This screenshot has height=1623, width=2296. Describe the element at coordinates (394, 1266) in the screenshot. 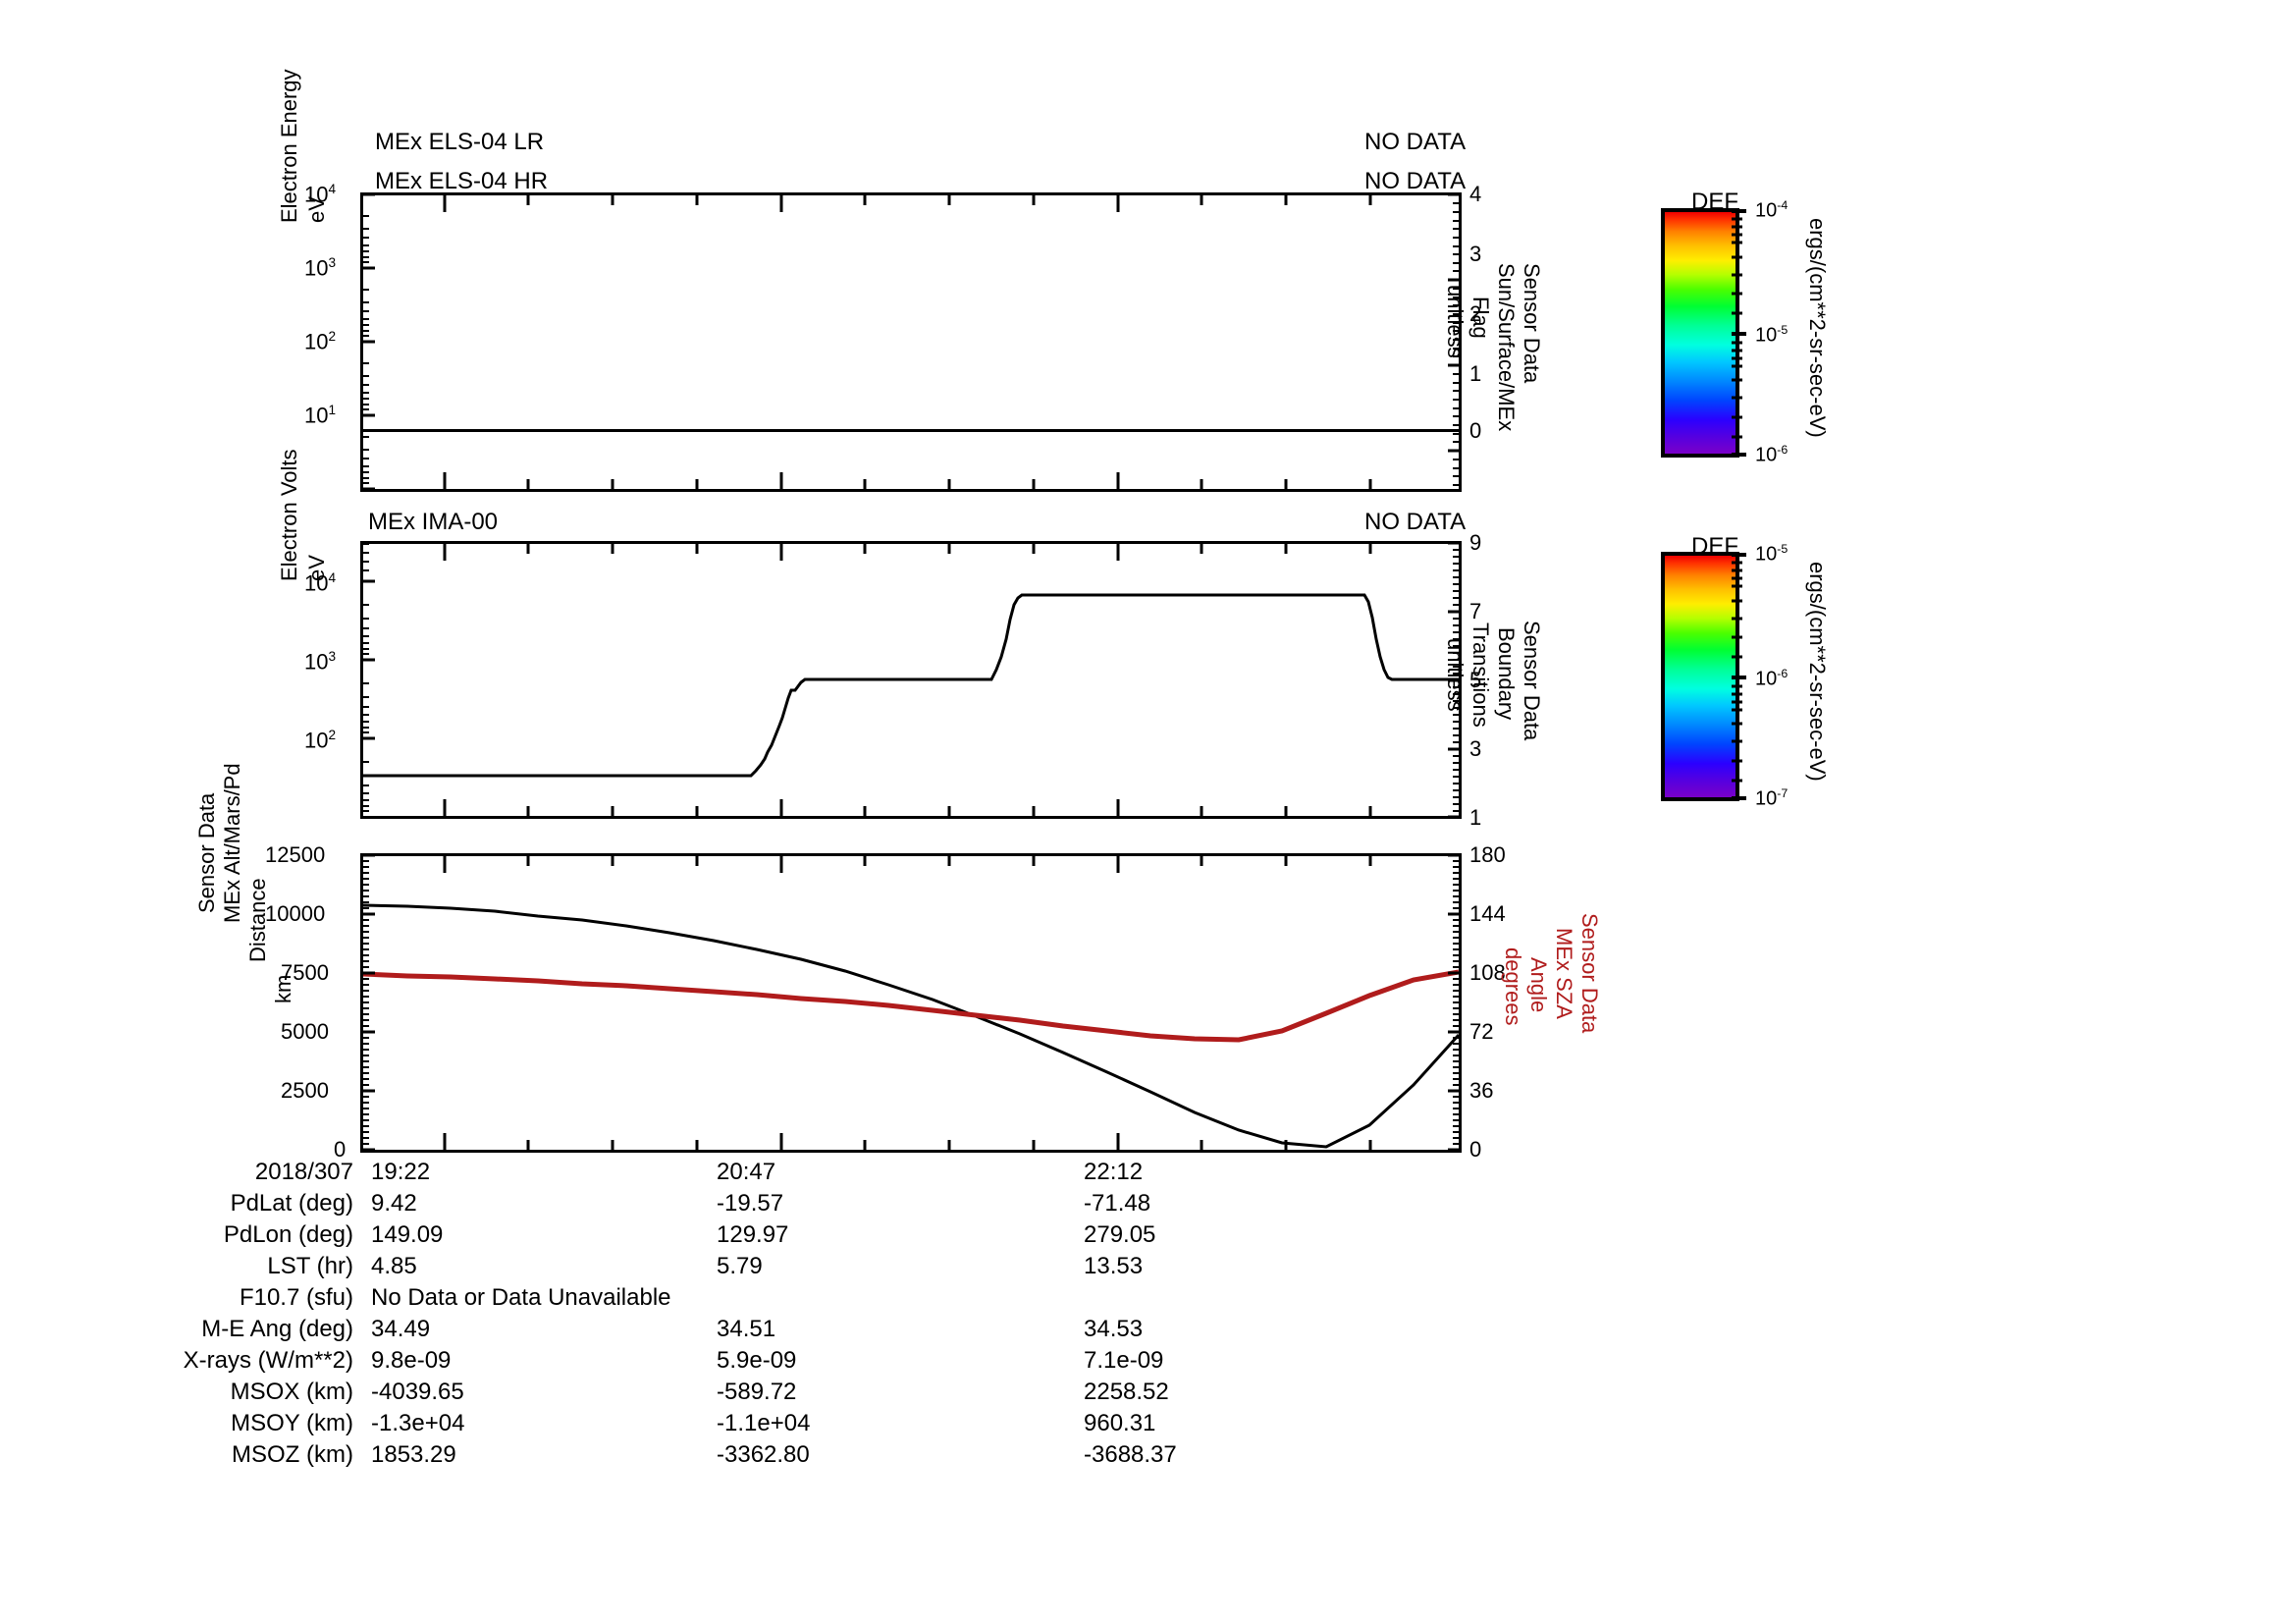

I see `table-row-value-c1: 4.85` at that location.